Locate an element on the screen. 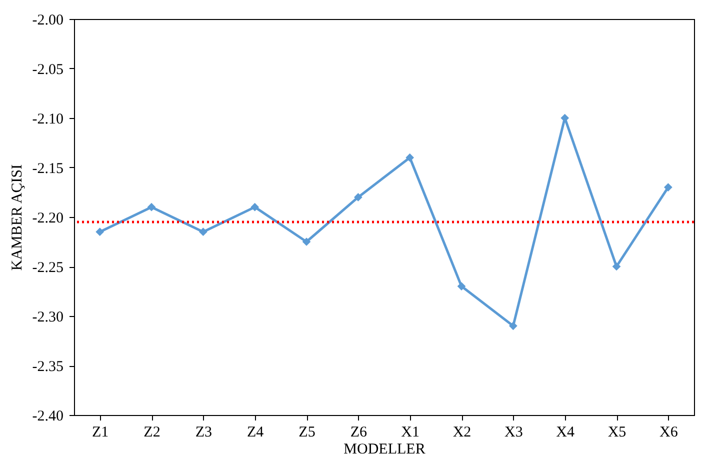 This screenshot has width=728, height=471. y-axis-title: KAMBER AÇISI is located at coordinates (17, 217).